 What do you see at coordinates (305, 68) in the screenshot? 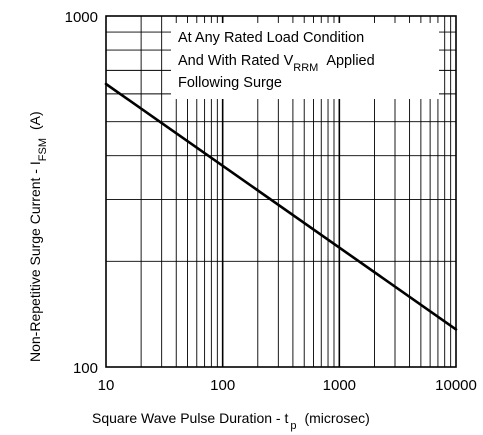
I see `annotation-line-2-sub: RRM` at bounding box center [305, 68].